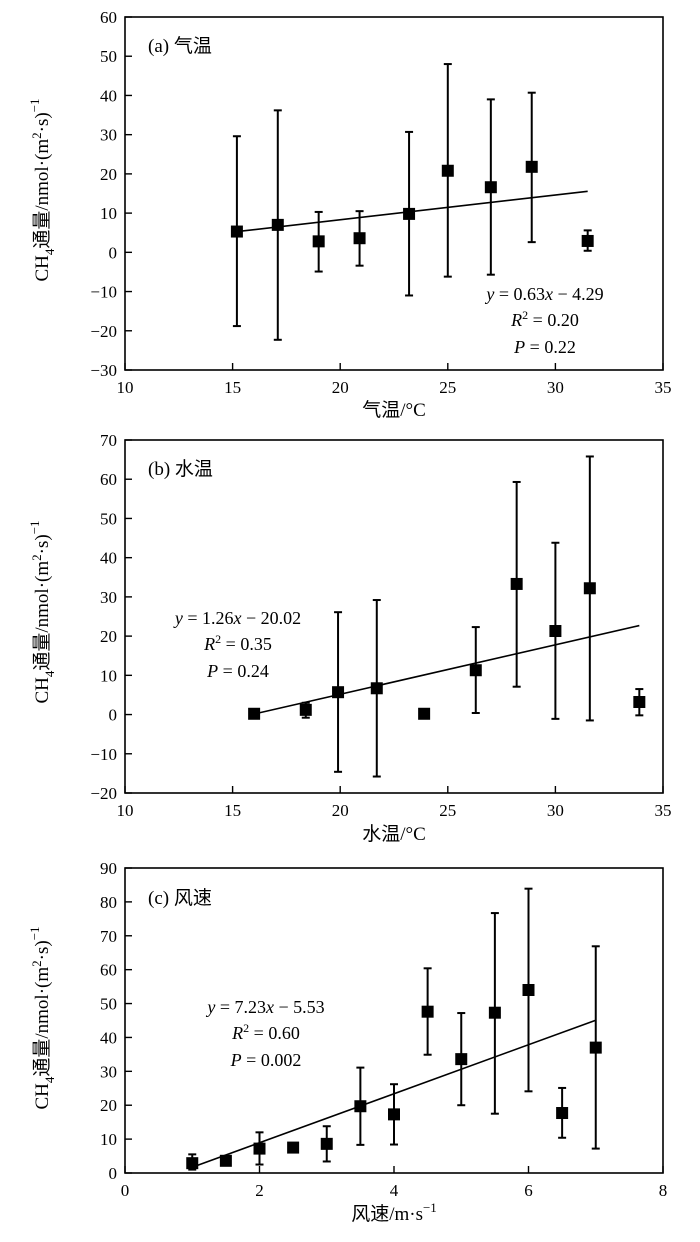 This screenshot has width=700, height=1242. What do you see at coordinates (266, 1060) in the screenshot?
I see `p-value: P = 0.002` at bounding box center [266, 1060].